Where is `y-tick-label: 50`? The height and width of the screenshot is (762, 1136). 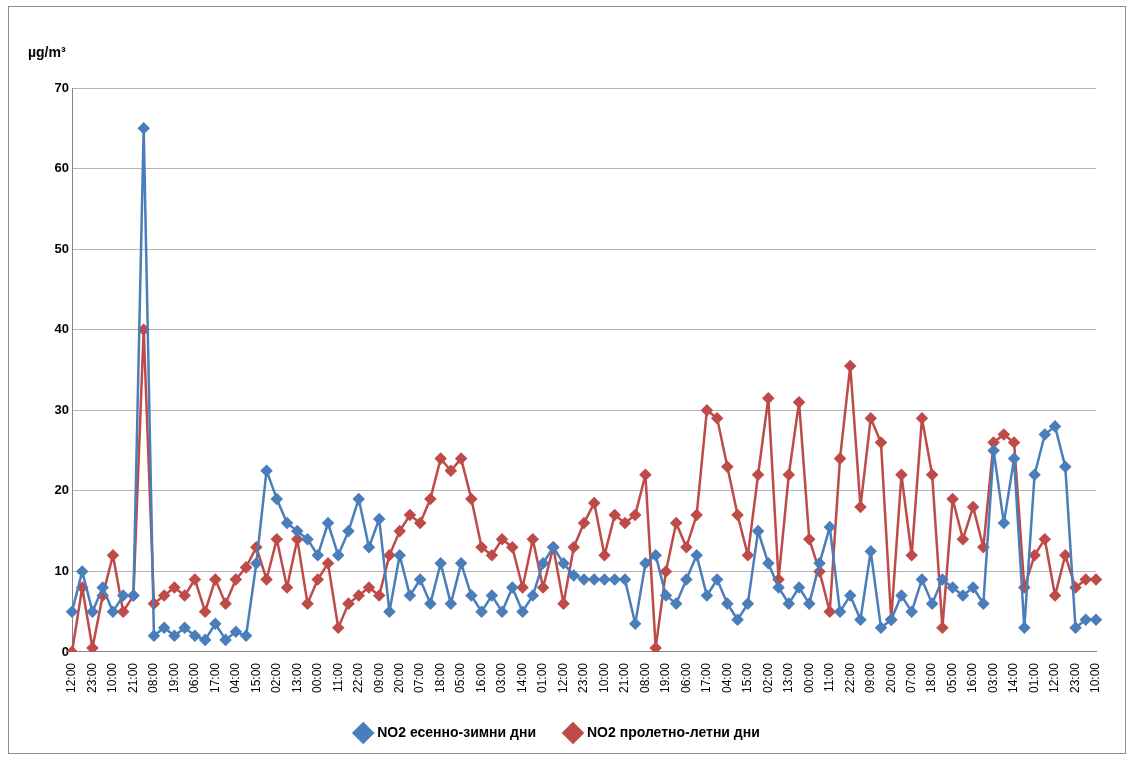 y-tick-label: 50 is located at coordinates (61, 248).